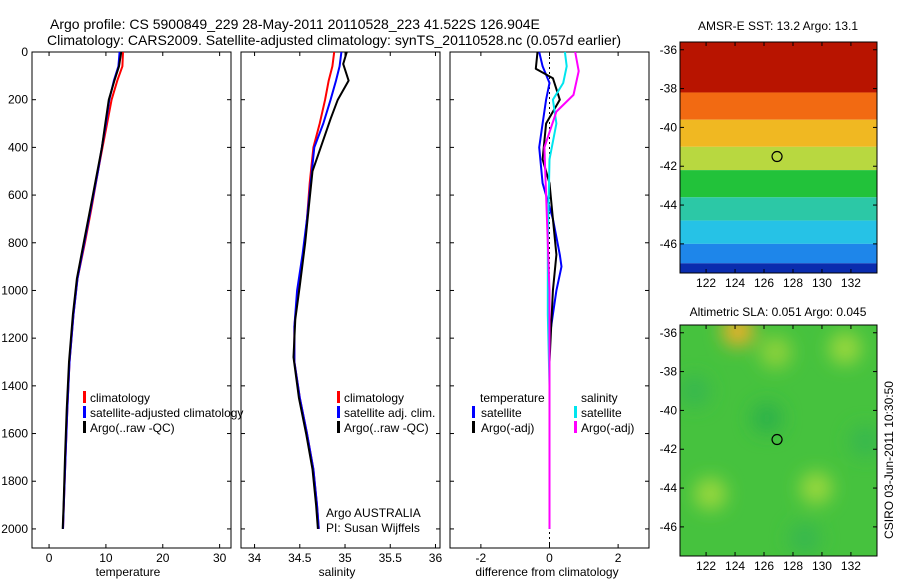  I want to click on legend-satellite-adjusted: satellite-adjusted climatology, so click(166, 413).